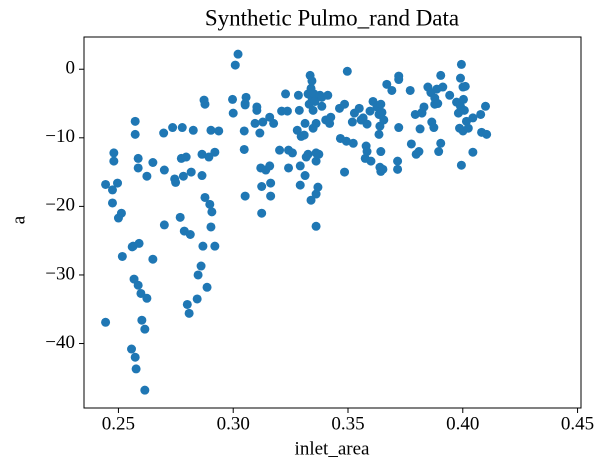 The height and width of the screenshot is (471, 607). What do you see at coordinates (18, 219) in the screenshot?
I see `y-axis-label: a` at bounding box center [18, 219].